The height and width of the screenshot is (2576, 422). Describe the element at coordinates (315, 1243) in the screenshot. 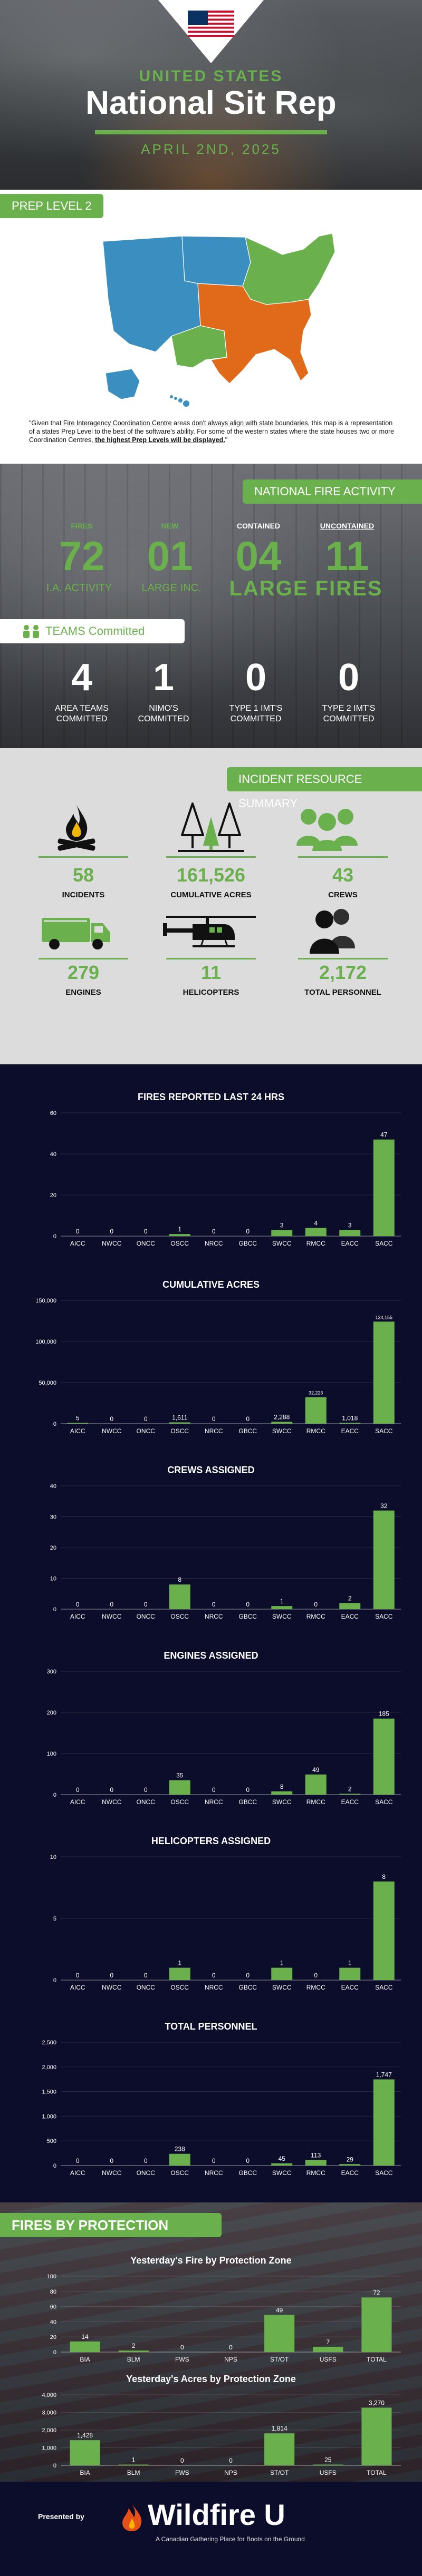

I see `x-tick-label: RMCC` at that location.